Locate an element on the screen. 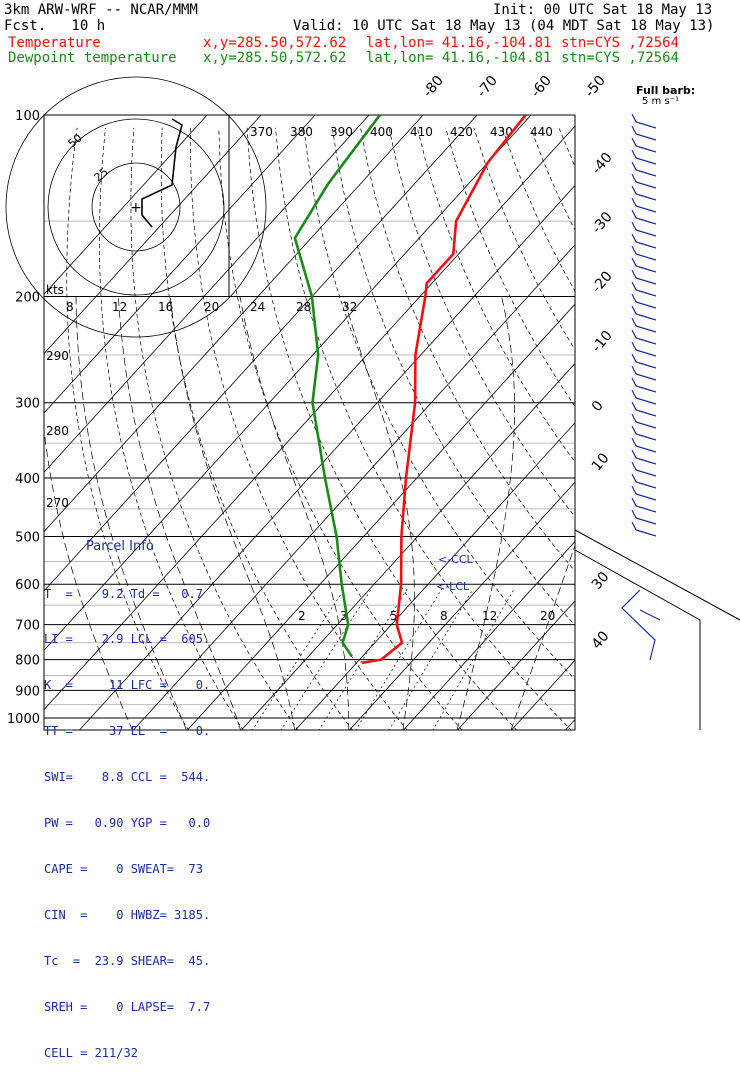 Image resolution: width=740 pixels, height=1076 pixels. moist-adiabat-line is located at coordinates (486, 514).